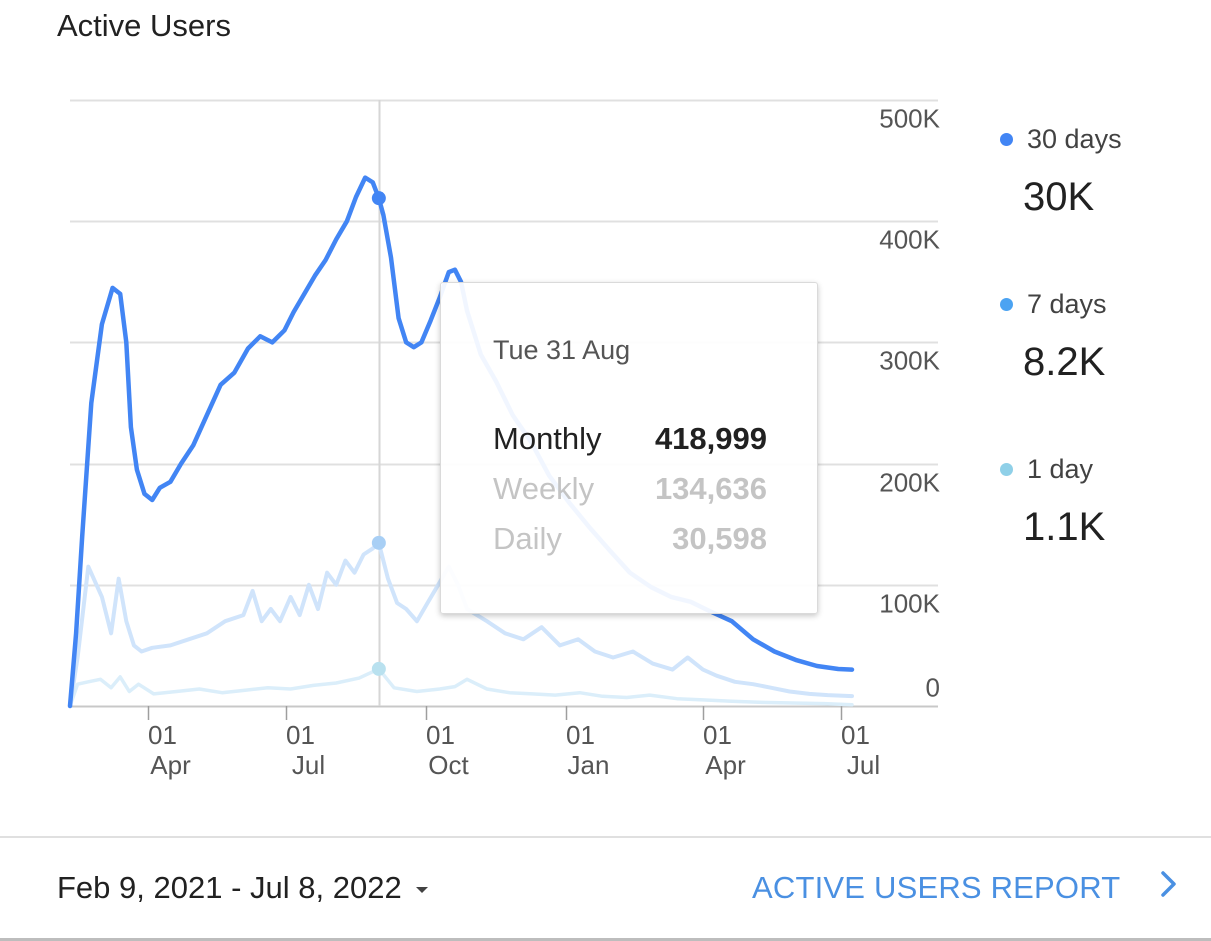 This screenshot has width=1211, height=941. I want to click on legend-value: 30K, so click(1059, 197).